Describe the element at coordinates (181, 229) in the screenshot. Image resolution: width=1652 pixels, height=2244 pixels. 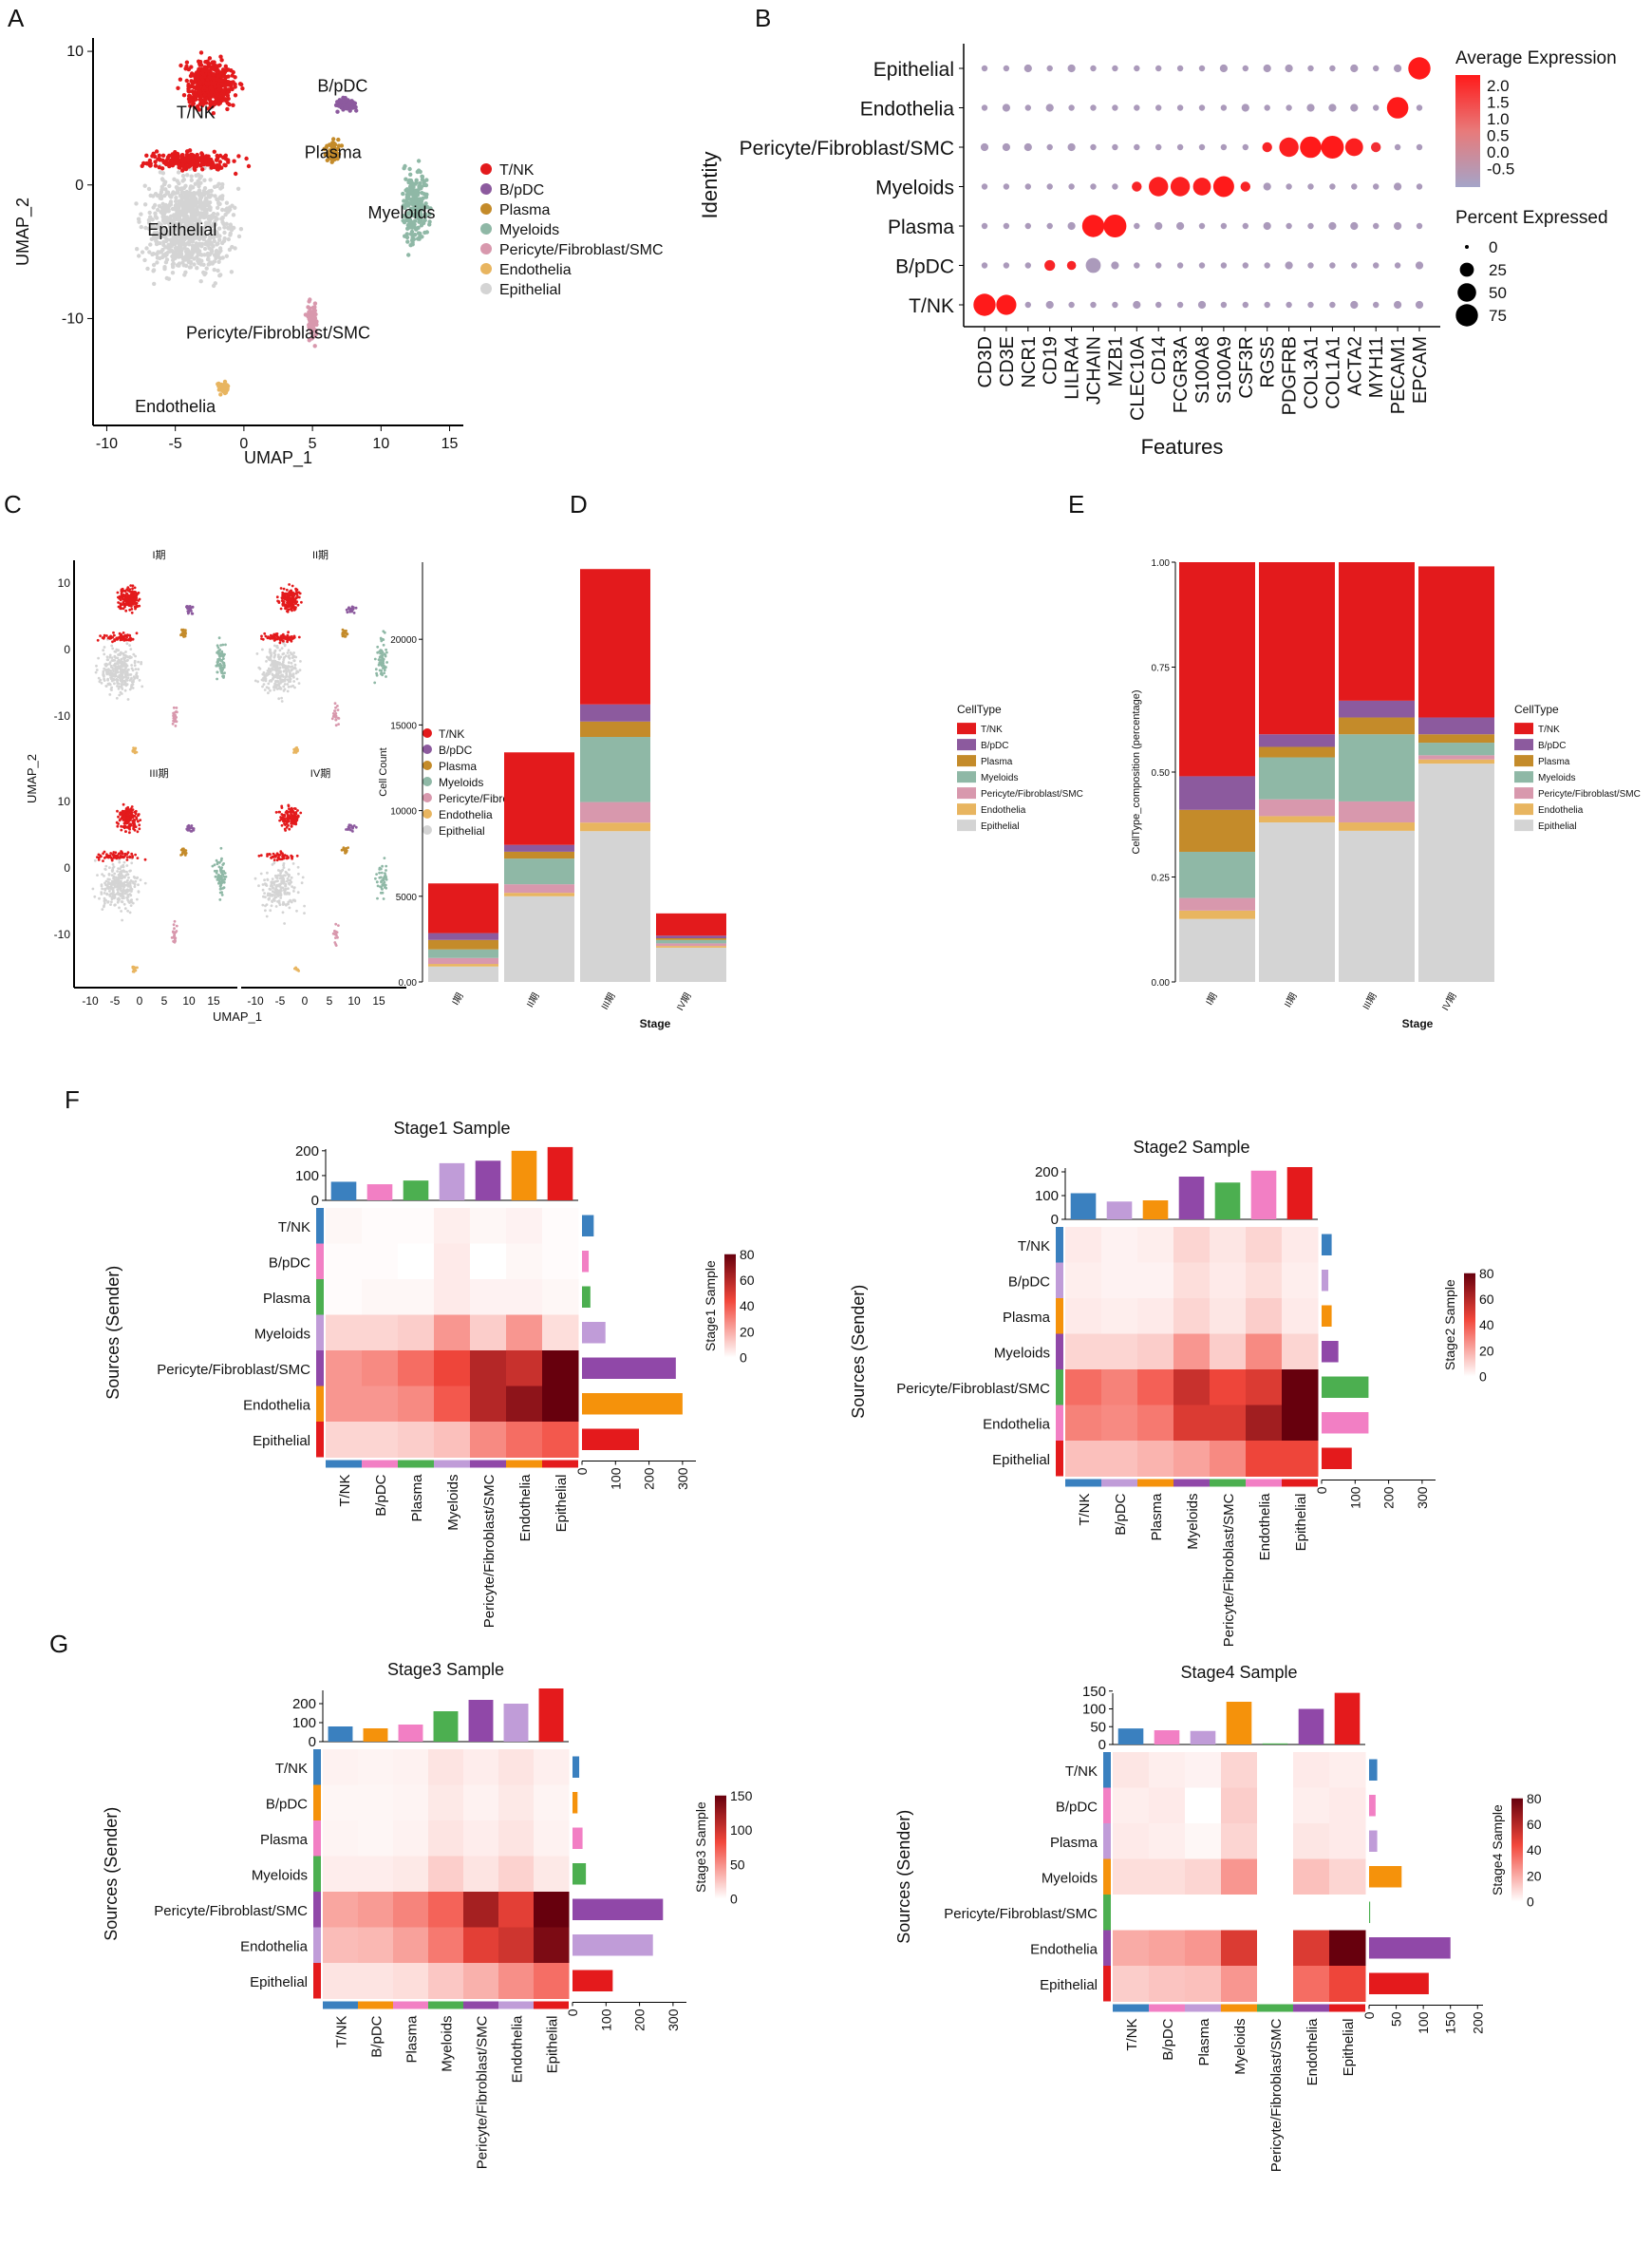
I see `cluster-label-epithelial: Epithelial` at that location.